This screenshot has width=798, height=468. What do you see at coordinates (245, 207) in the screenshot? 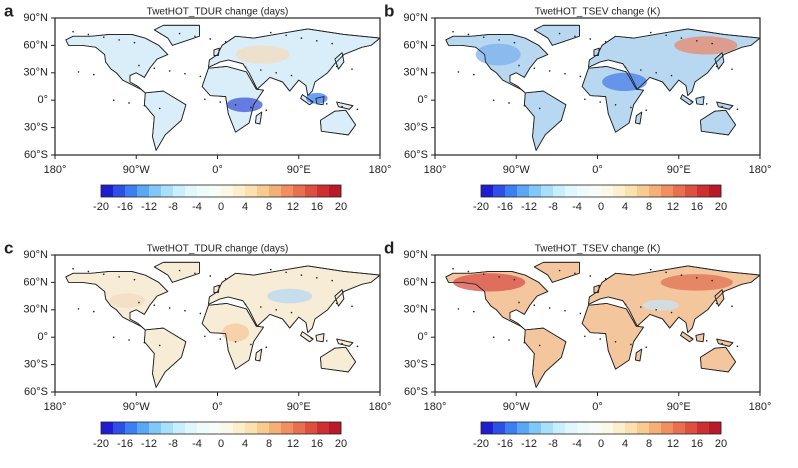
I see `colorbar-label: 4` at bounding box center [245, 207].